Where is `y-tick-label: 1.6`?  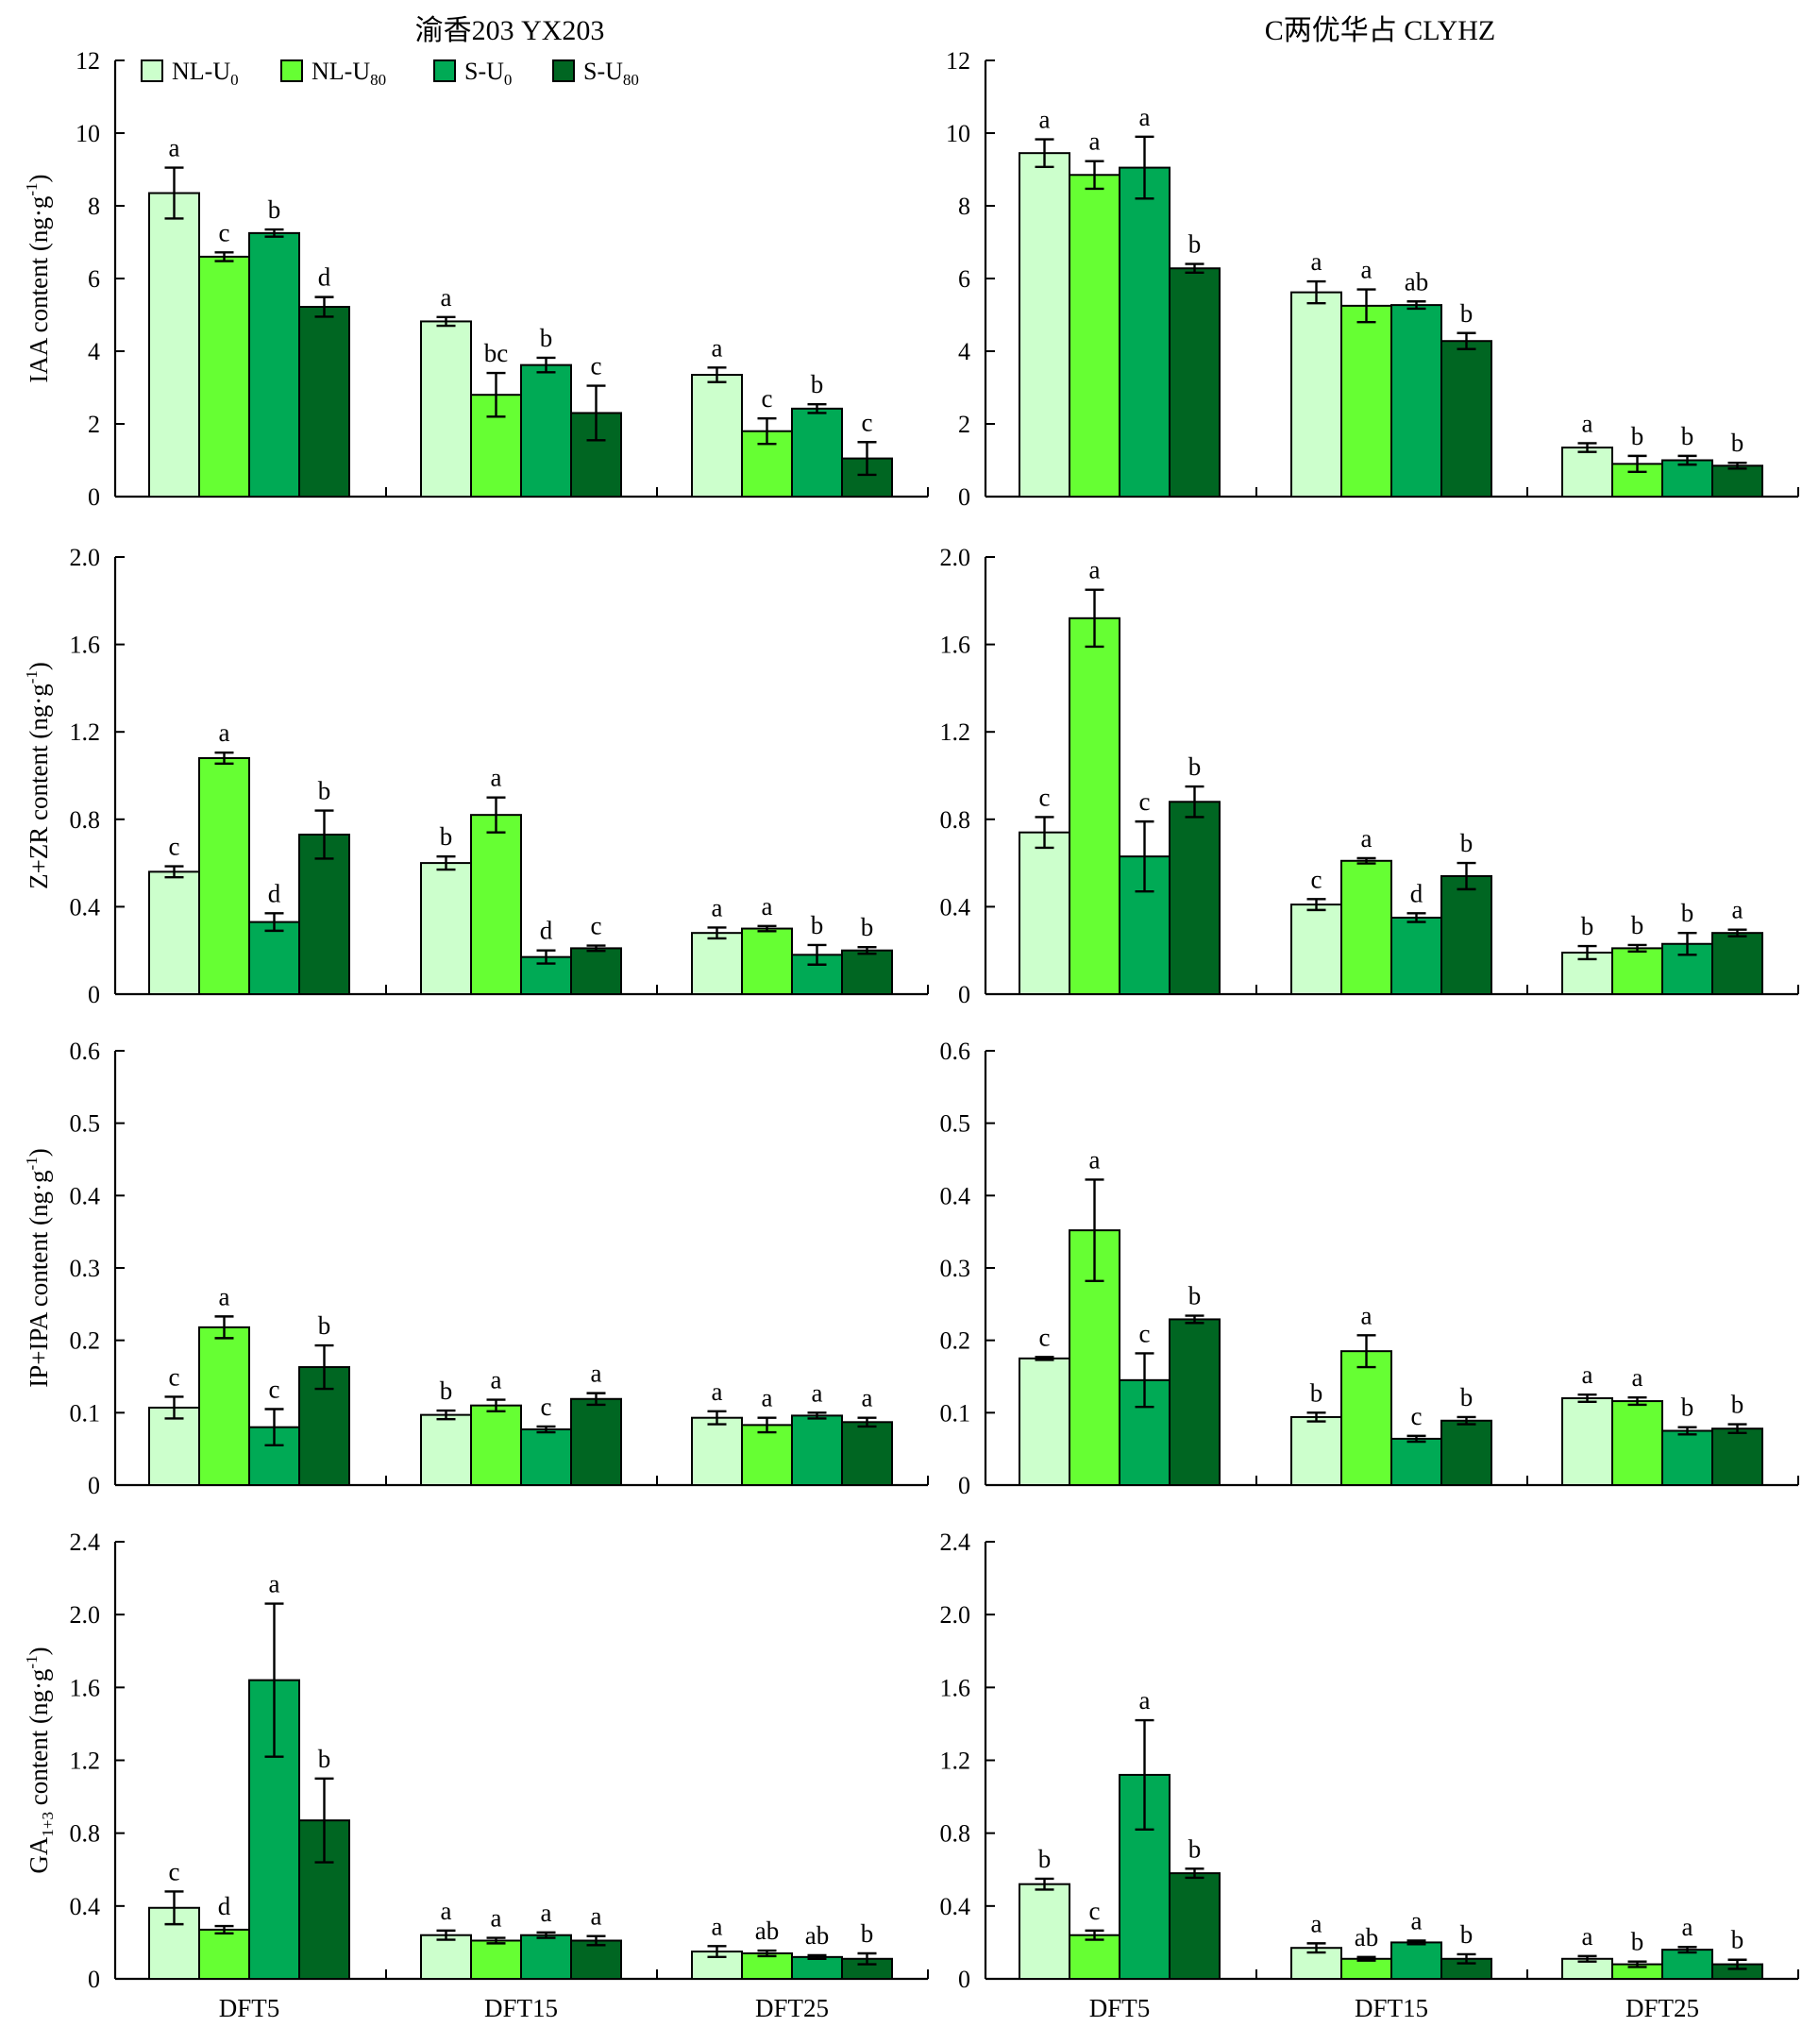
y-tick-label: 1.6 is located at coordinates (956, 646).